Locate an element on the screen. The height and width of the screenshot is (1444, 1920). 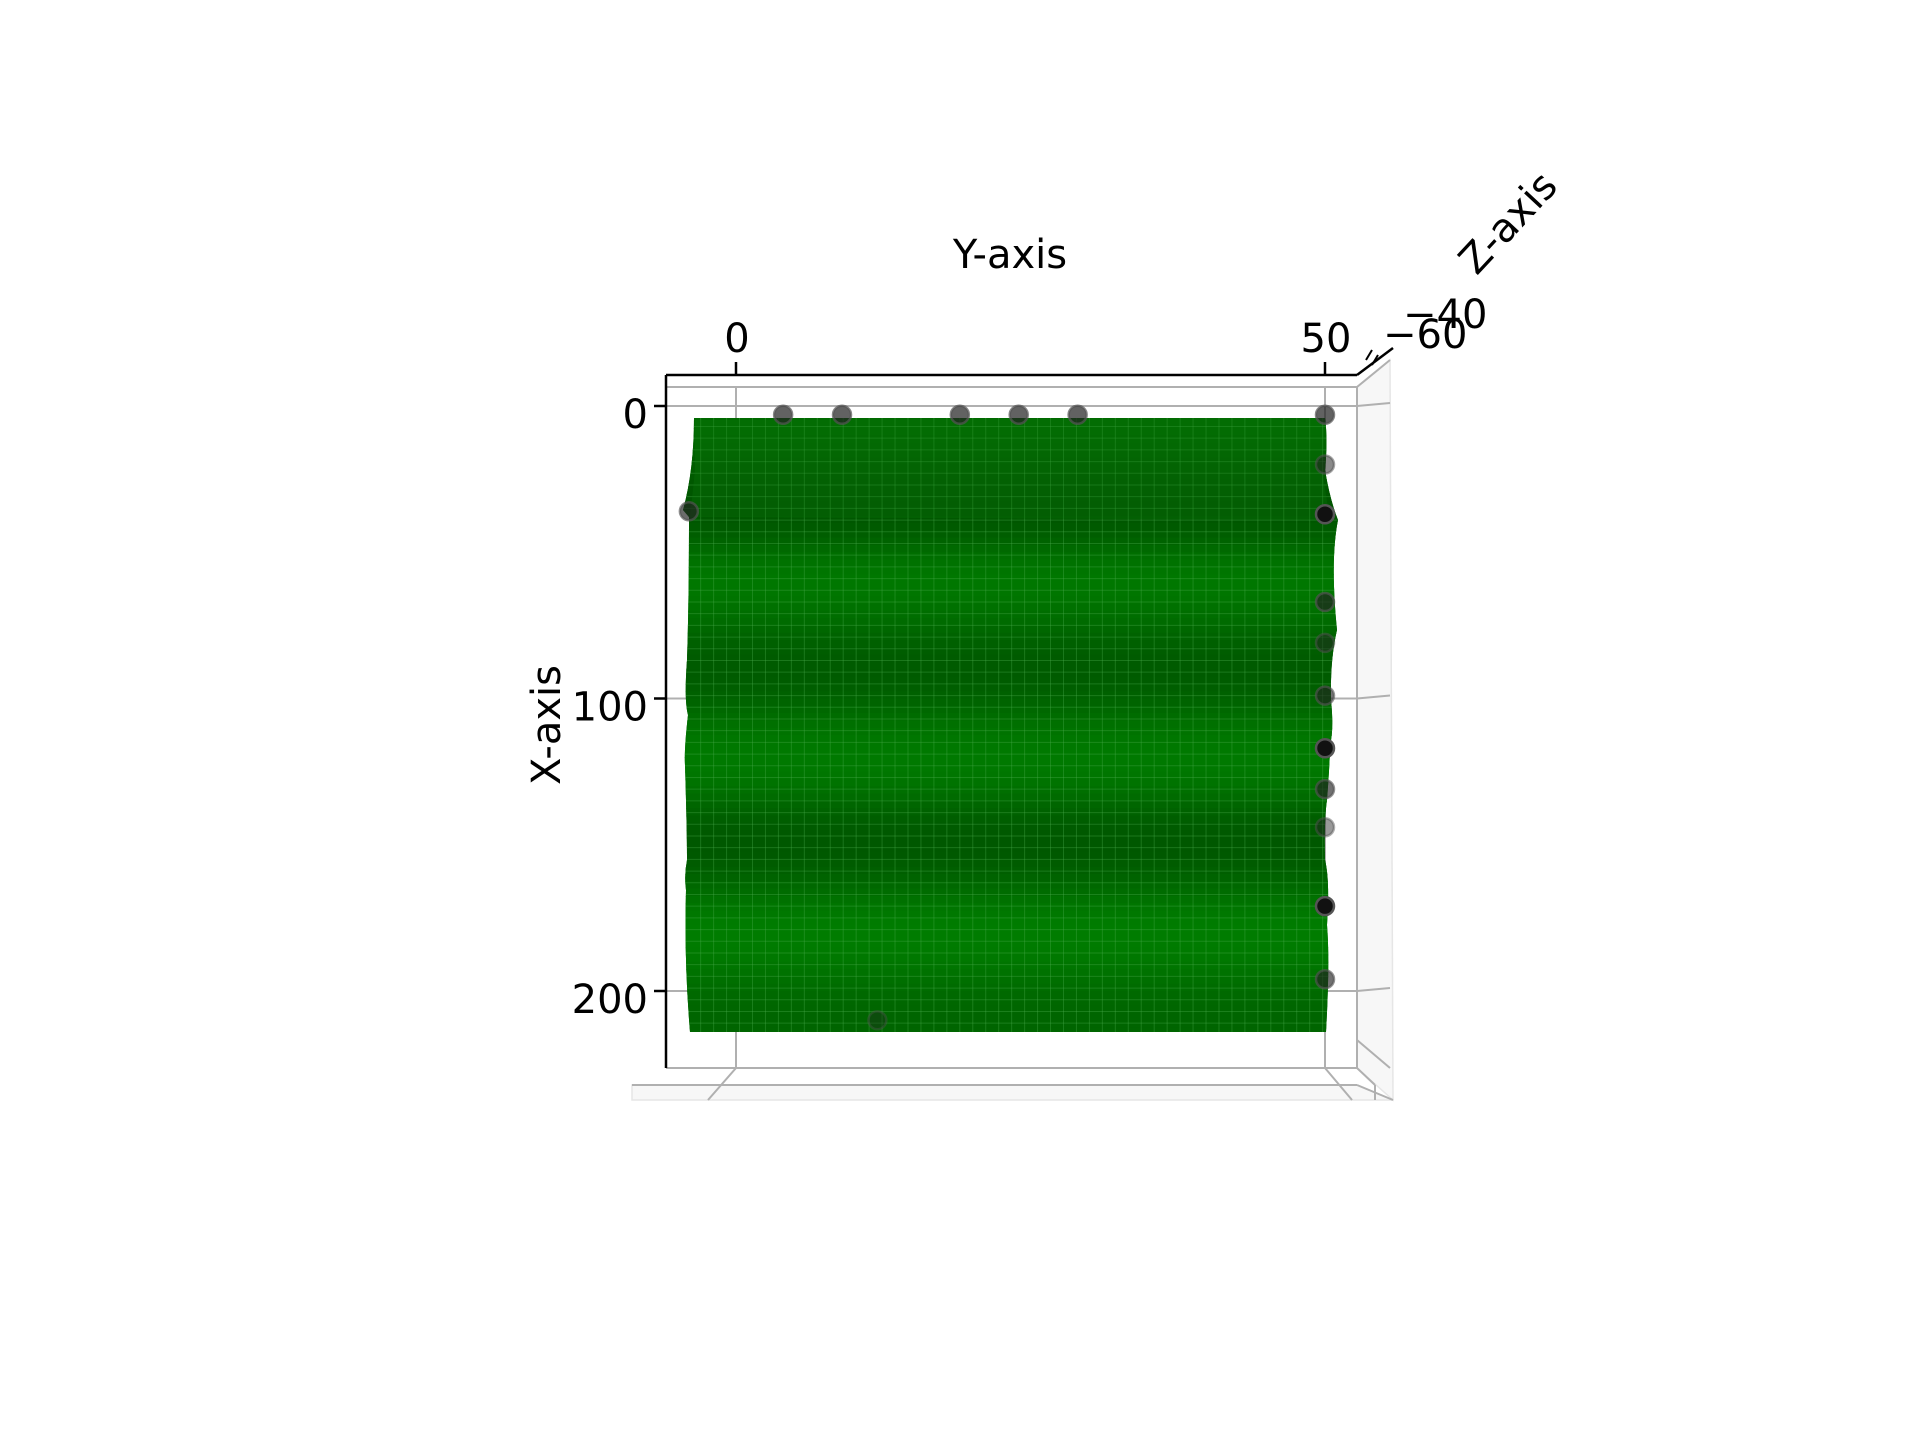
z-tick-label: −60 is located at coordinates (1425, 335).